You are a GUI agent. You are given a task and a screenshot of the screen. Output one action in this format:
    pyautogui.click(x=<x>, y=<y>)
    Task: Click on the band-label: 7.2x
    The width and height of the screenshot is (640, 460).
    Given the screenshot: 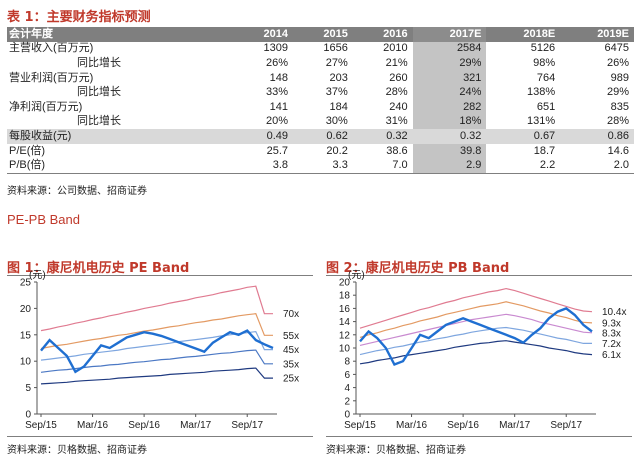 What is the action you would take?
    pyautogui.click(x=611, y=344)
    